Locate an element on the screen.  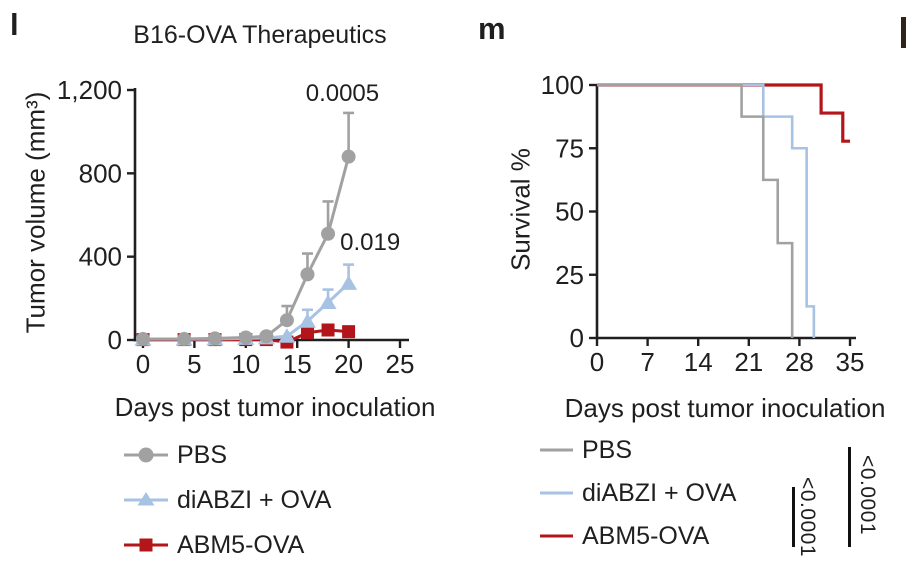
significance-p-value-outer: <0.0001 is located at coordinates (868, 495).